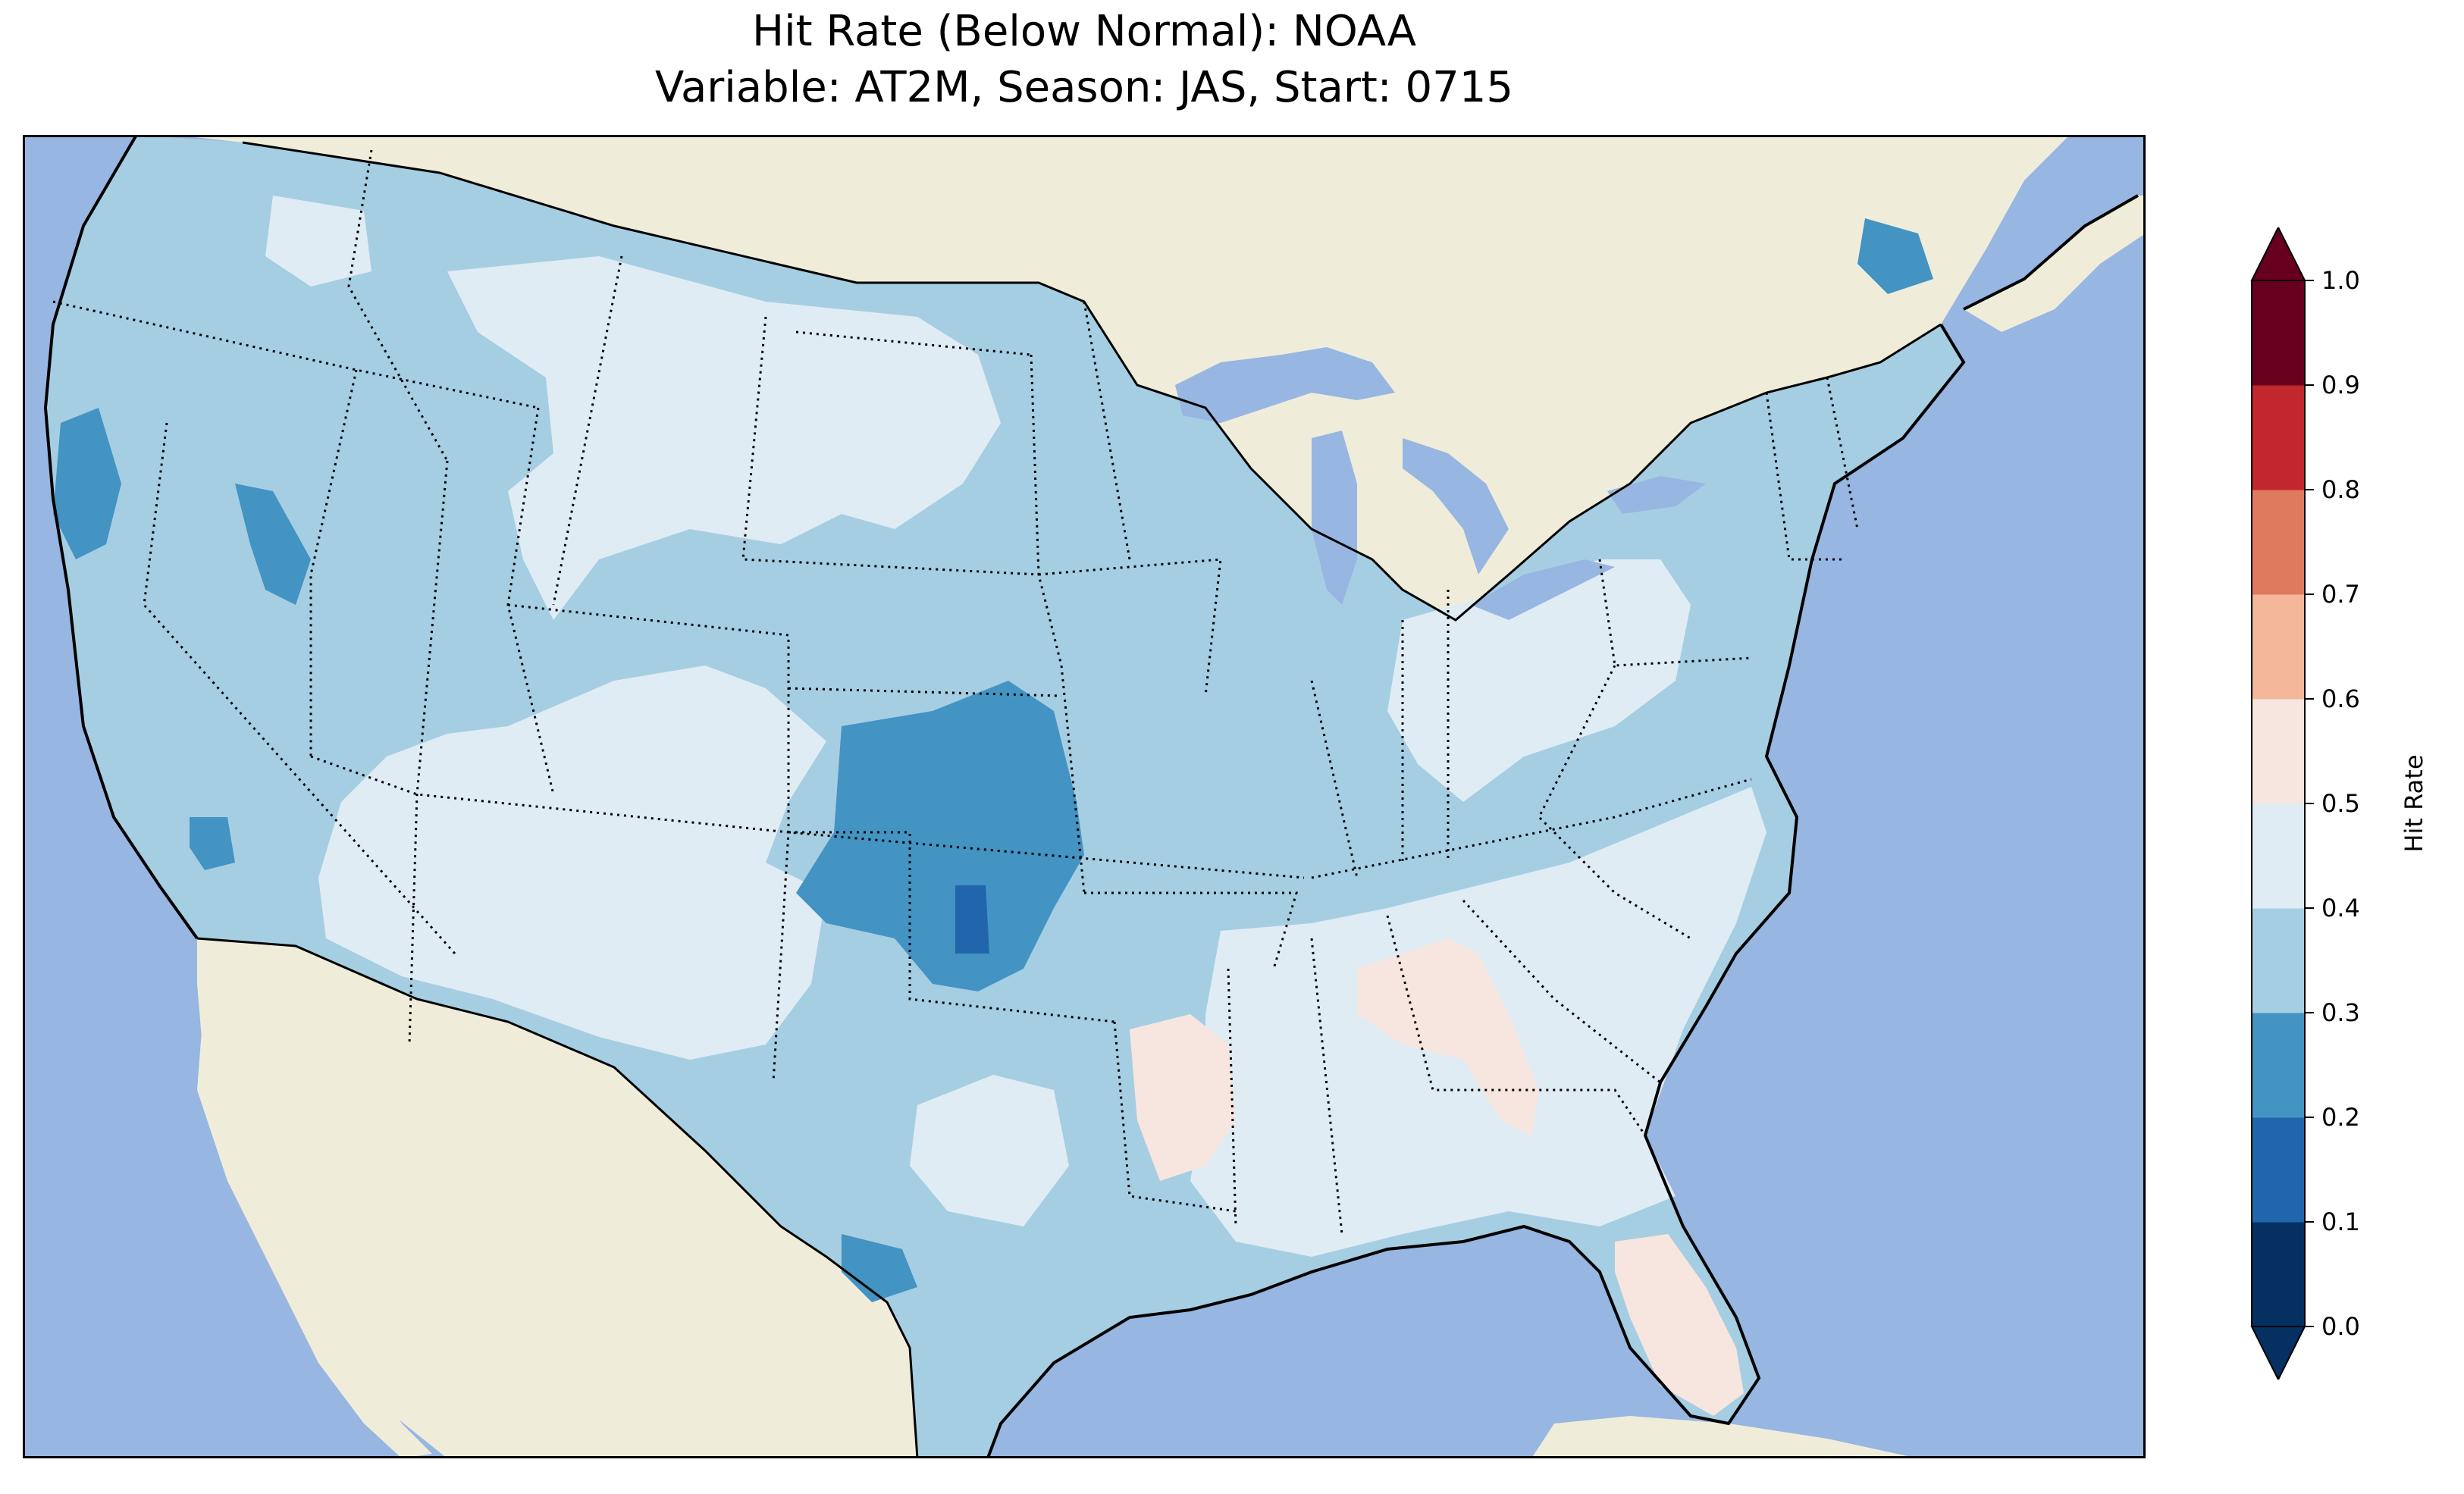 The width and height of the screenshot is (2464, 1494). Describe the element at coordinates (2340, 280) in the screenshot. I see `colorbar-tick-label: 1.0` at that location.